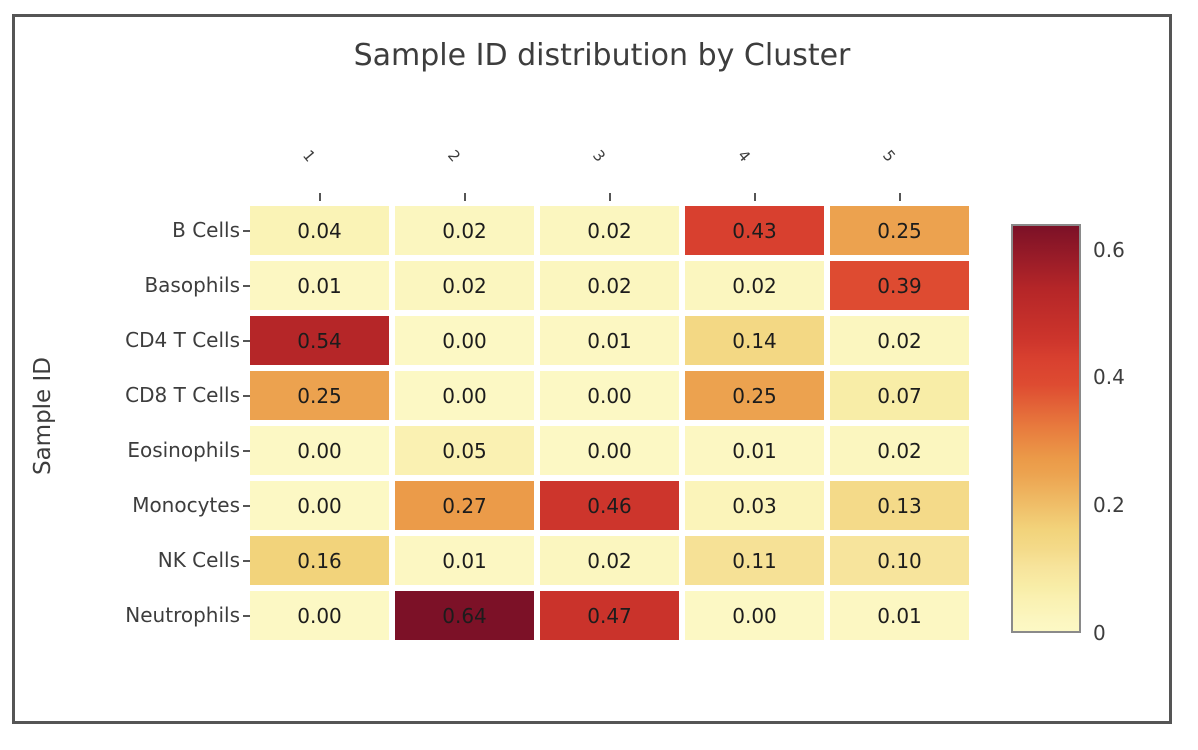  I want to click on y-tick-label: Eosinophils, so click(183, 450).